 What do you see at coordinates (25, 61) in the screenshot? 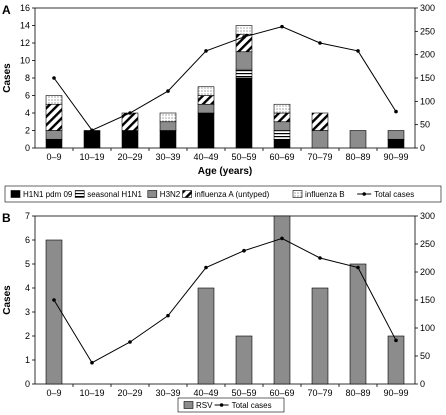
I see `y-tick-label: 10` at bounding box center [25, 61].